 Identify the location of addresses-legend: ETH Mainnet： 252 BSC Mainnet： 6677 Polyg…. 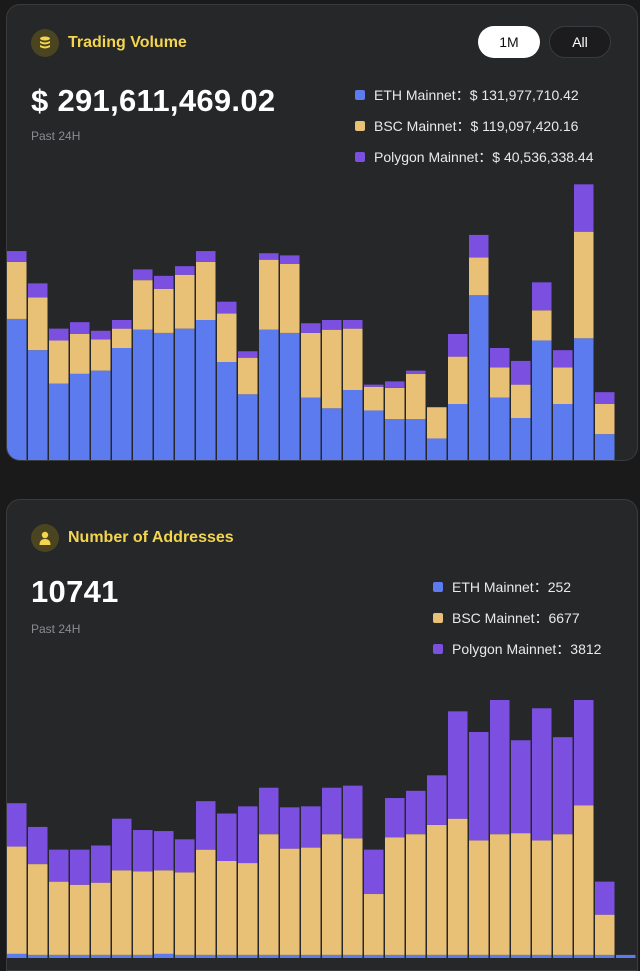
(517, 617).